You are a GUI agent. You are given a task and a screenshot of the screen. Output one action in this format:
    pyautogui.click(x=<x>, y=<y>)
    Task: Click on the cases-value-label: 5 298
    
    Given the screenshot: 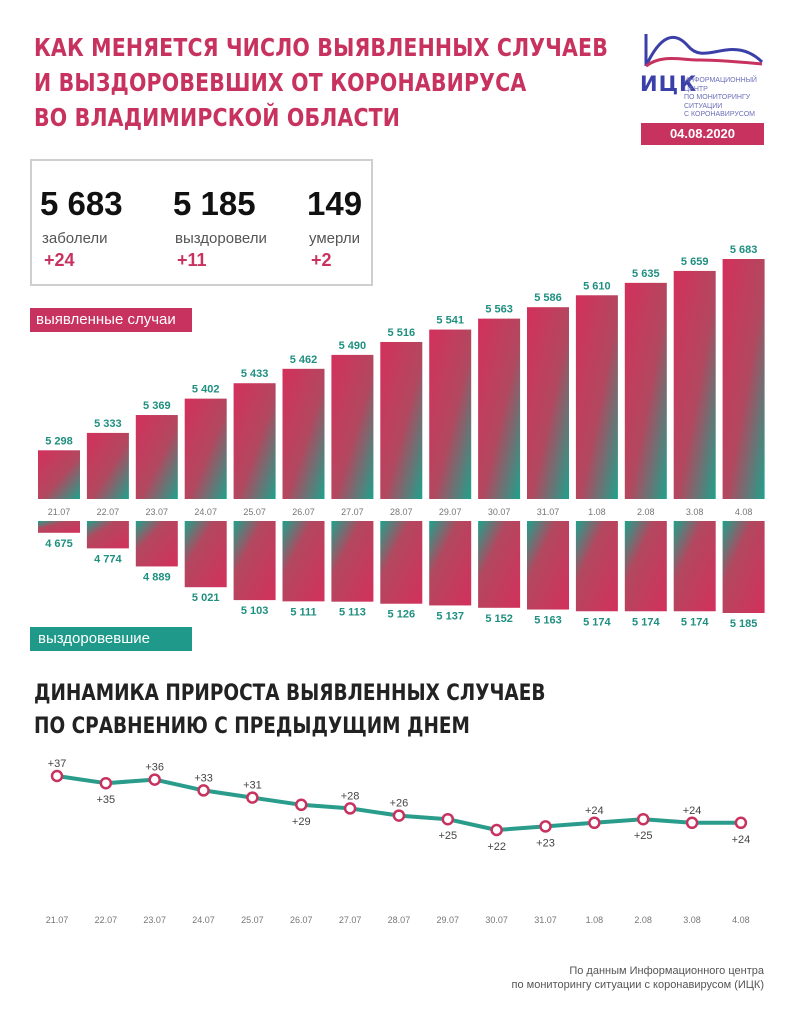 What is the action you would take?
    pyautogui.click(x=59, y=441)
    